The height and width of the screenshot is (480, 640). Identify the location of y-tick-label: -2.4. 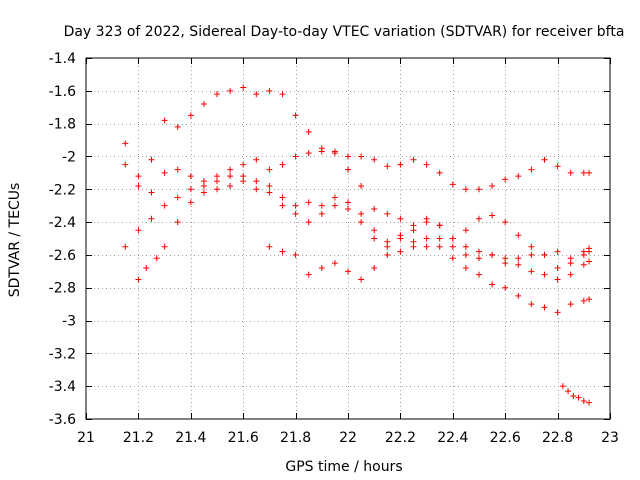
(62, 223).